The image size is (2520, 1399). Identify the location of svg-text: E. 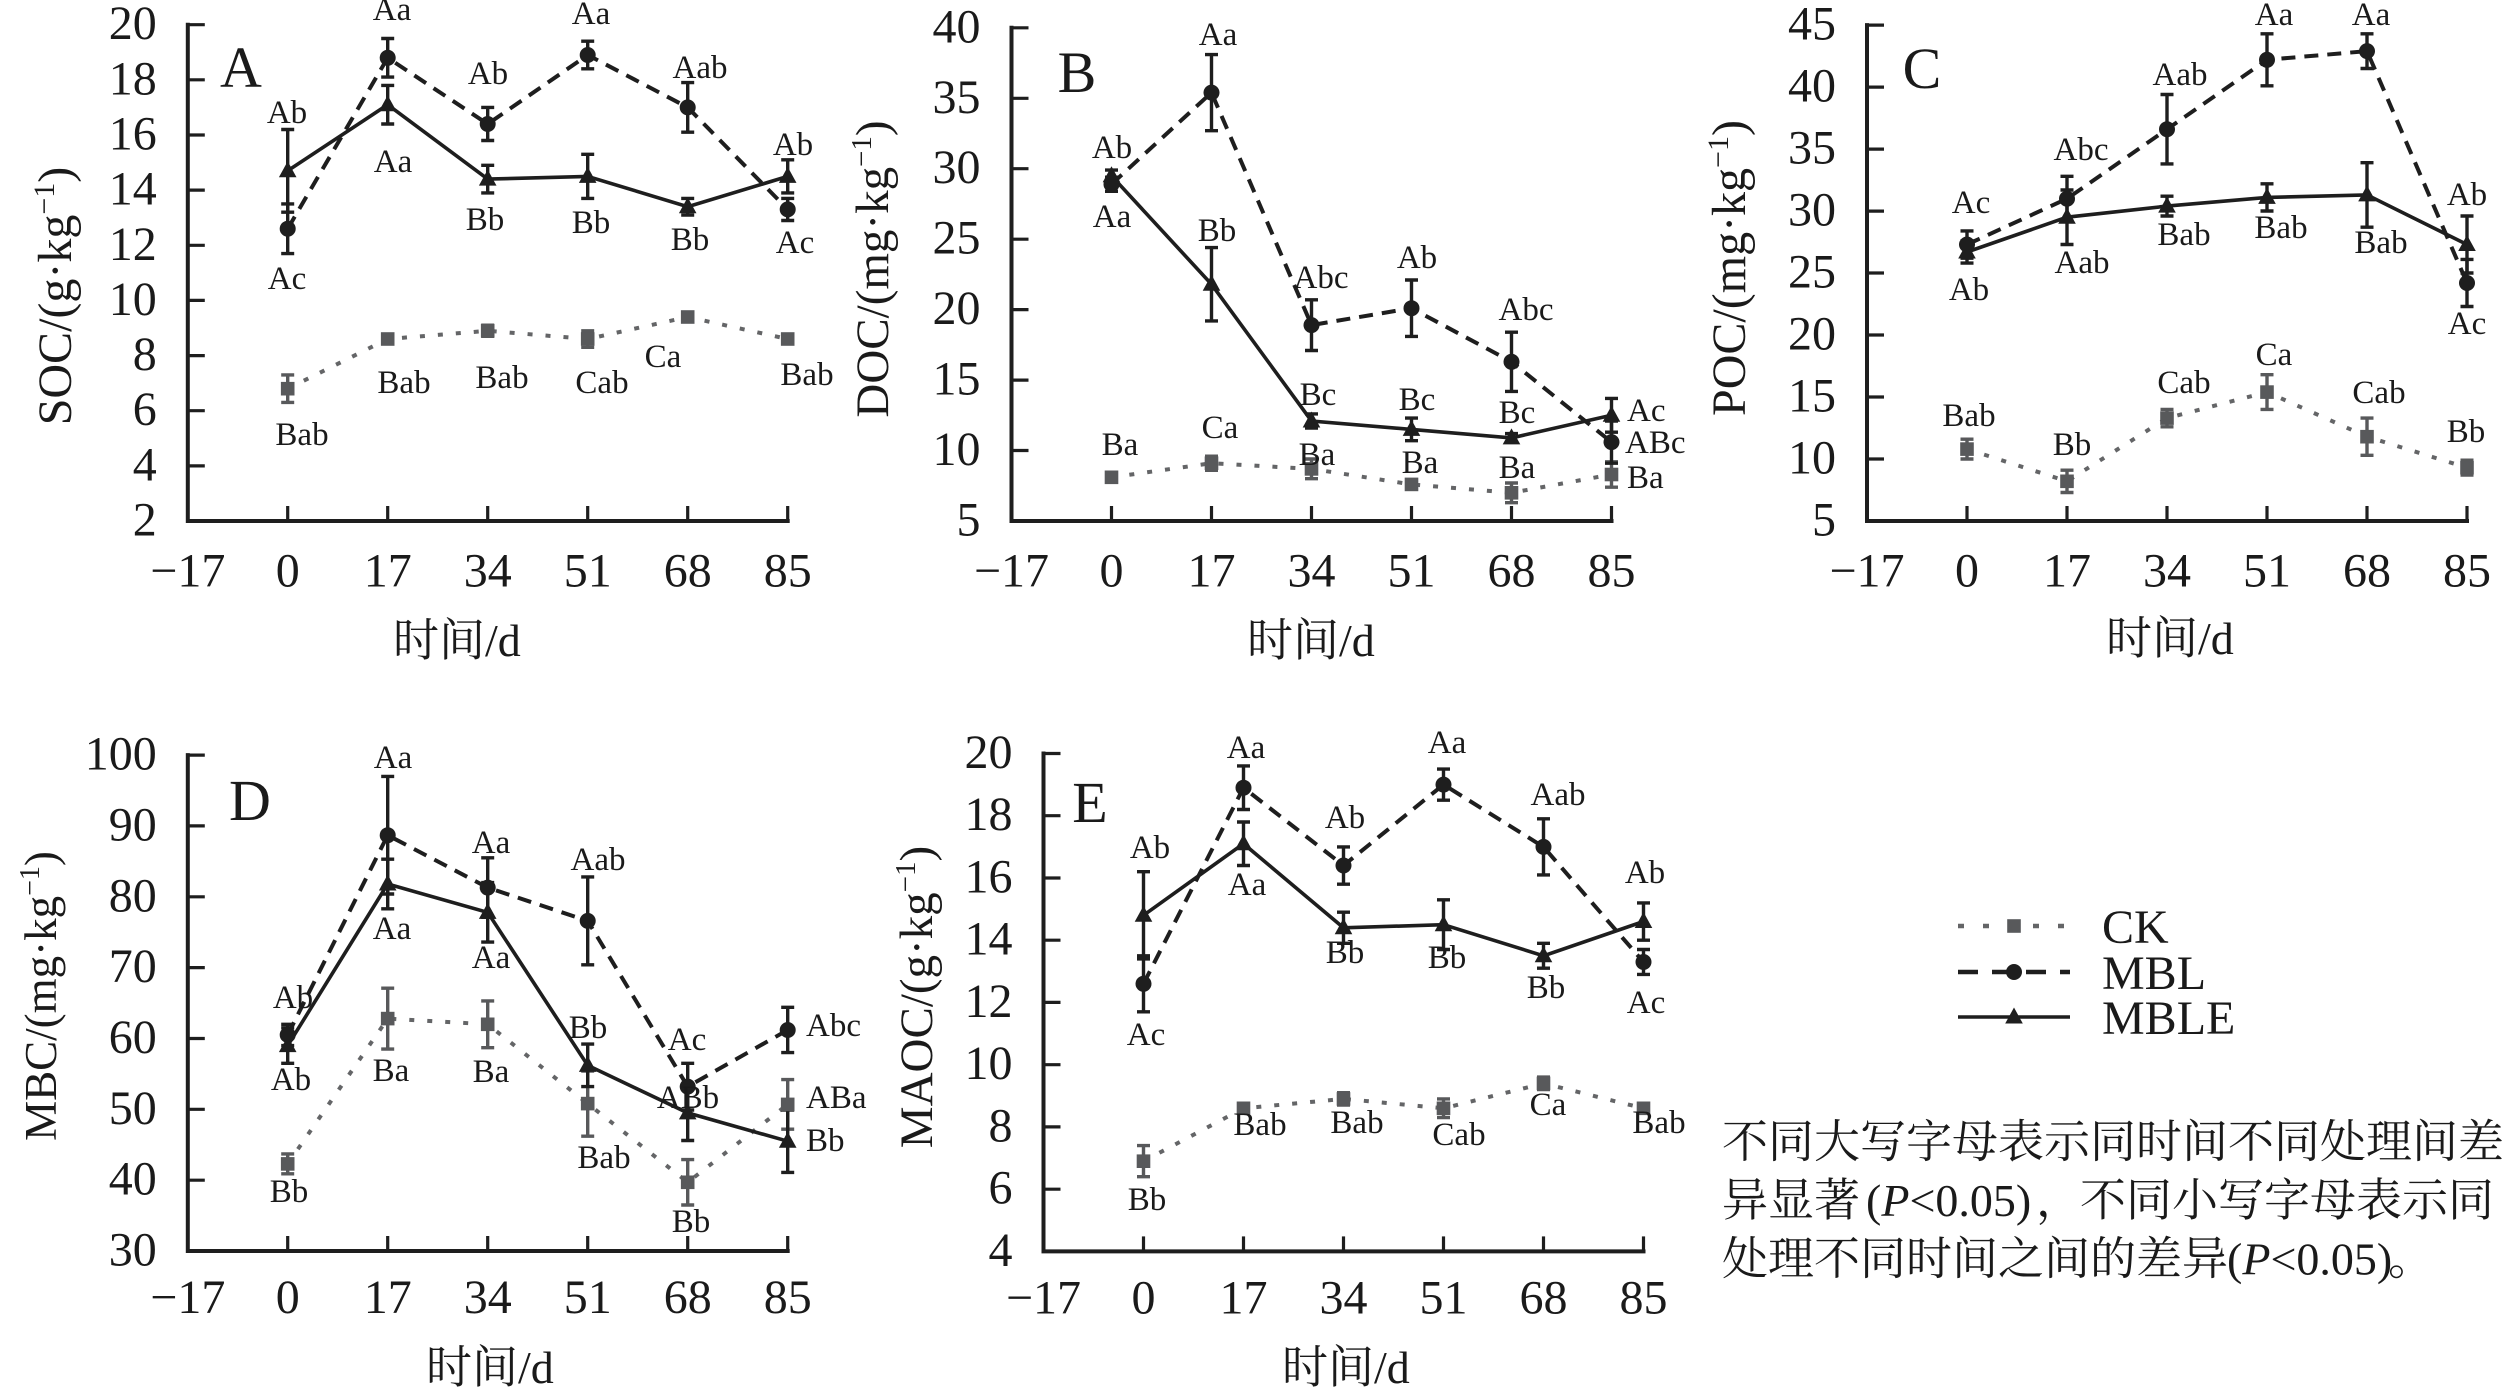
(1089, 802).